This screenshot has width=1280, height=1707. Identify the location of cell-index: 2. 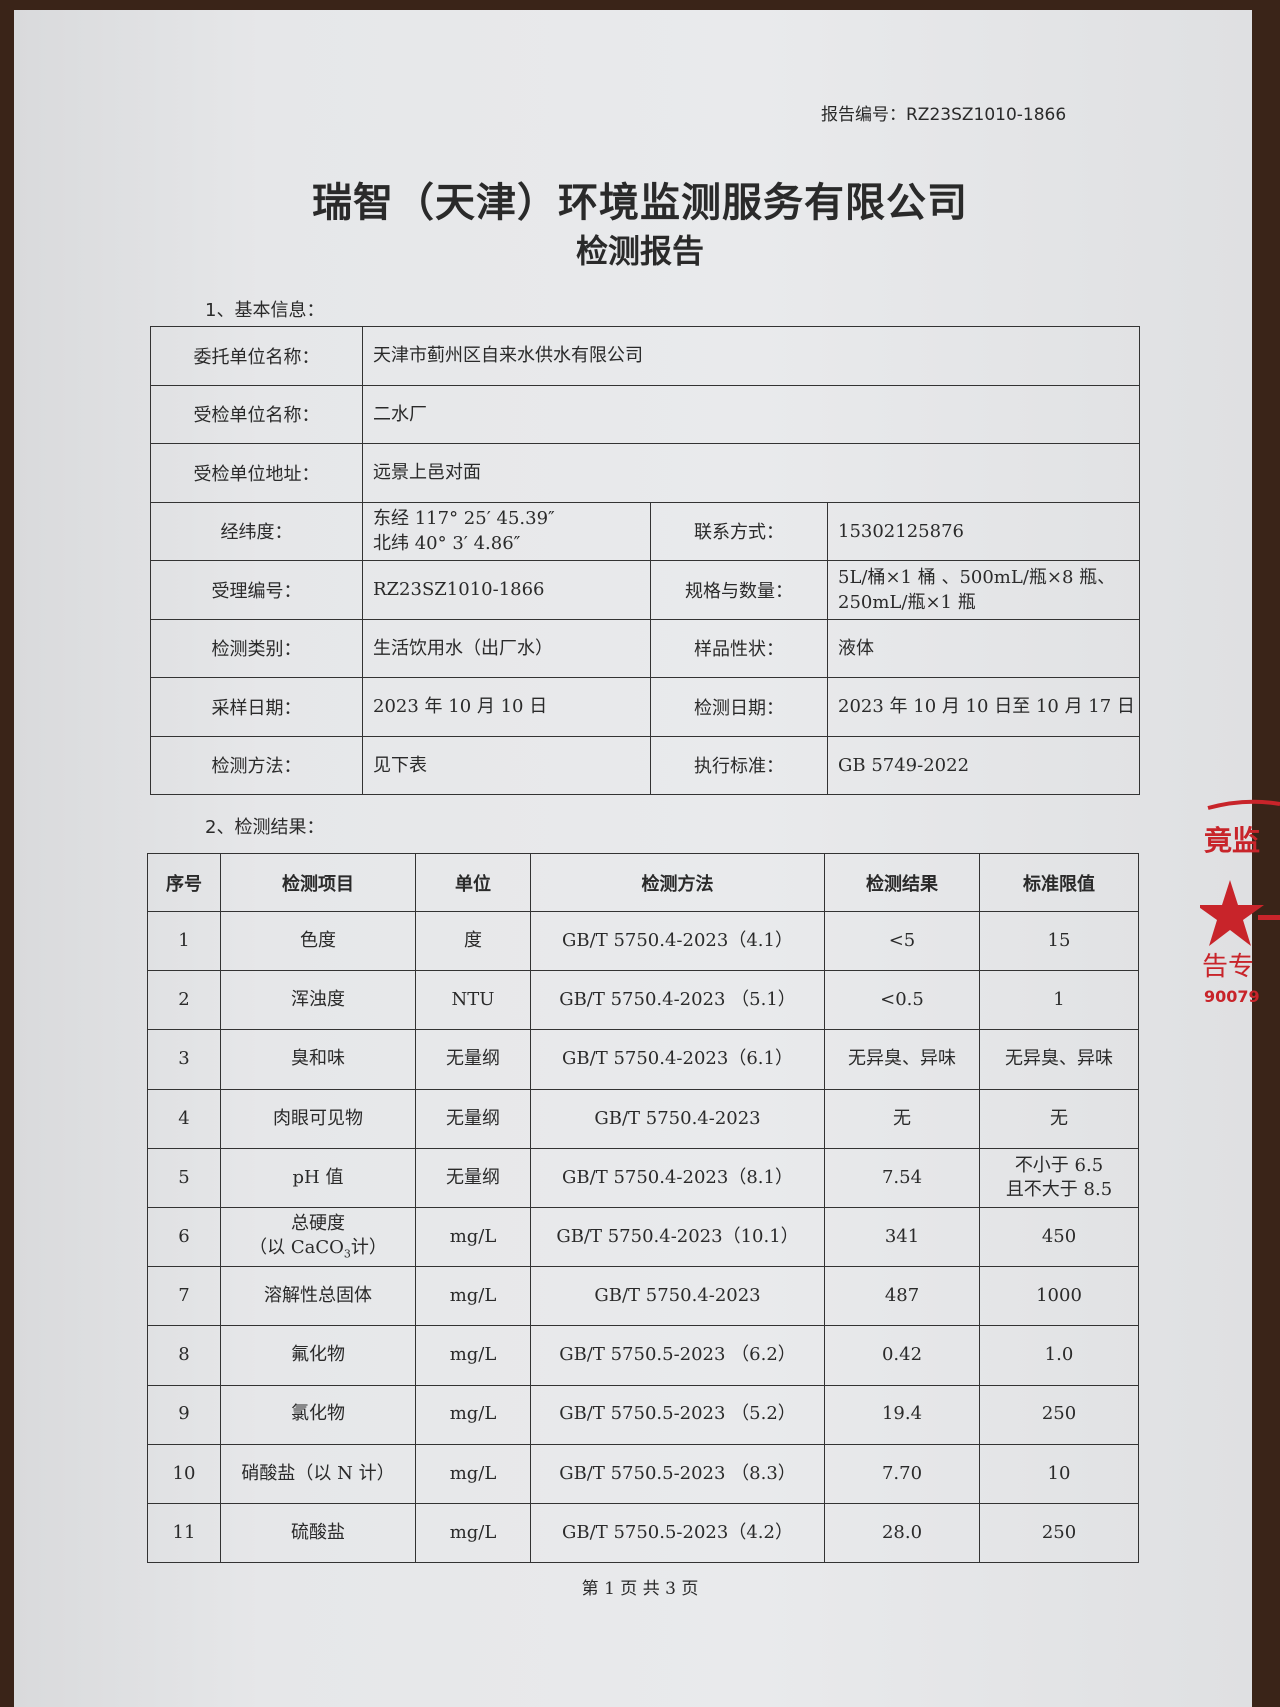
(184, 1000).